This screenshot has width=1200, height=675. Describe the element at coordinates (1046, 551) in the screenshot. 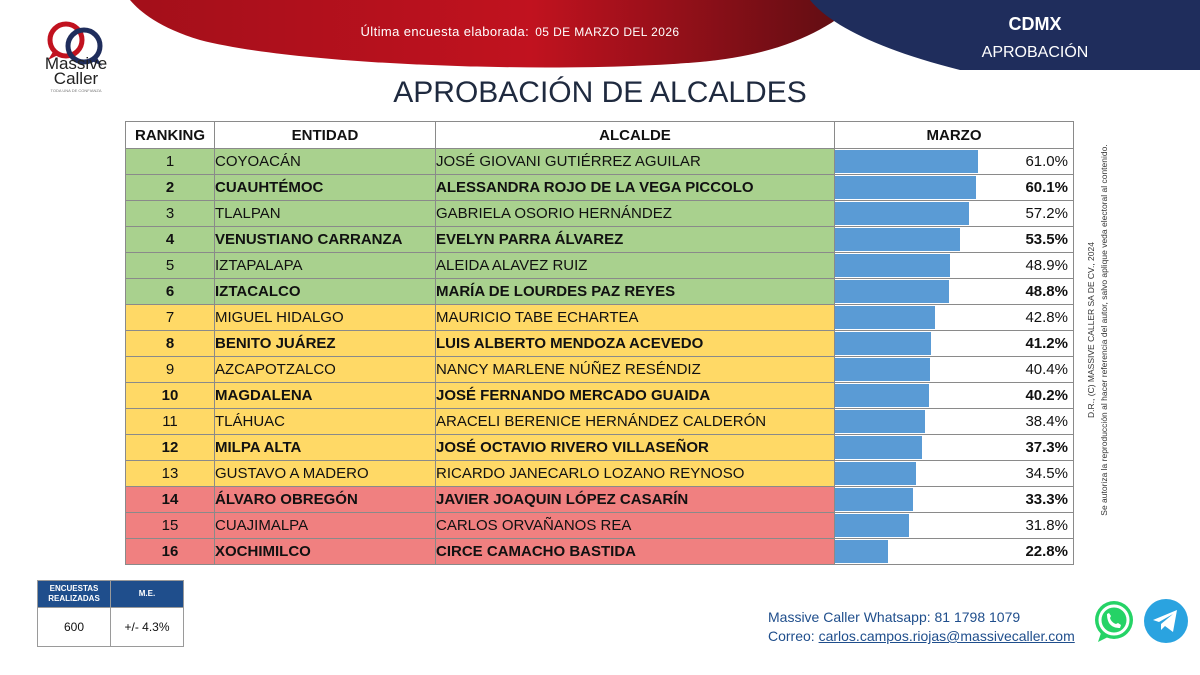

I see `approval-value: 22.8%` at that location.